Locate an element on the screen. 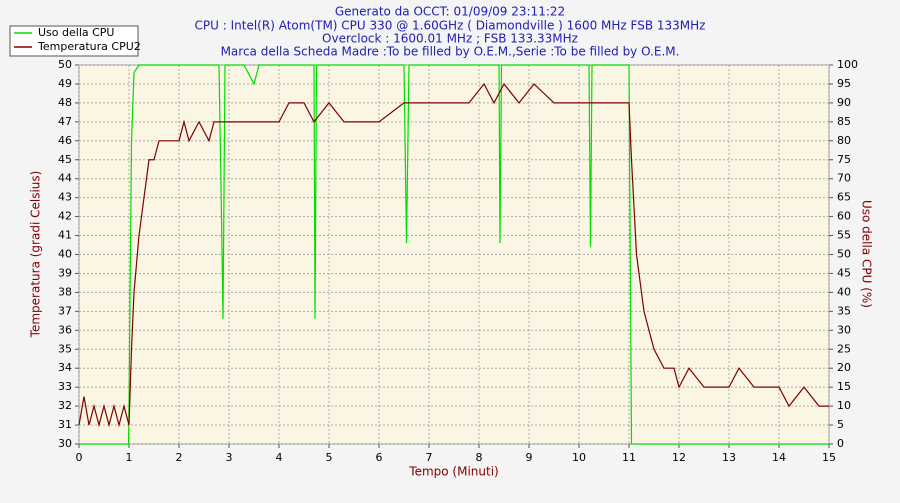  x-tick-label: 1 is located at coordinates (129, 457).